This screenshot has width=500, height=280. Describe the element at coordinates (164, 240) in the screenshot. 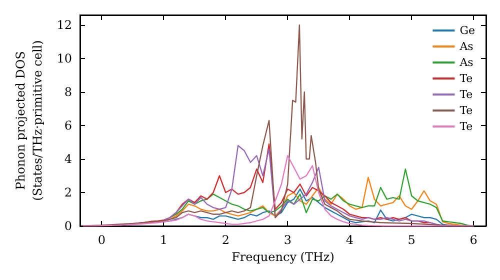

I see `x-tick-label: 1` at that location.